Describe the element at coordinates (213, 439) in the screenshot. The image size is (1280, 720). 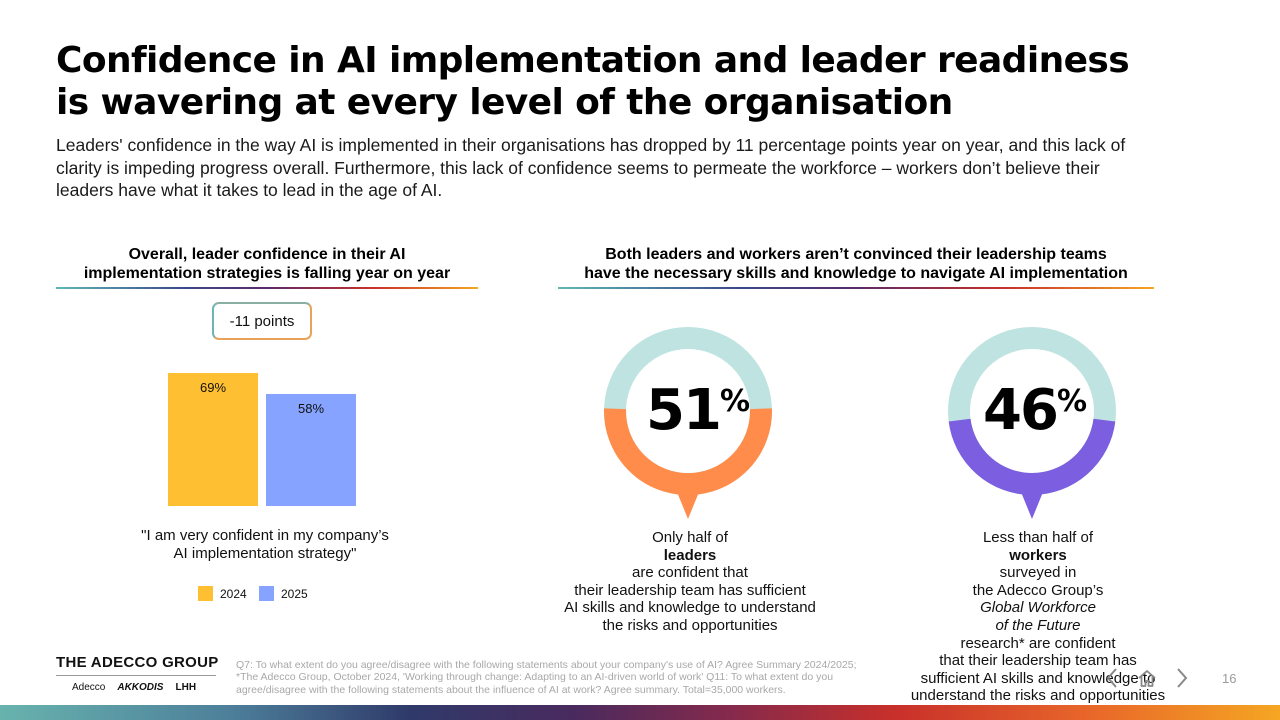
I see `bar-2024` at that location.